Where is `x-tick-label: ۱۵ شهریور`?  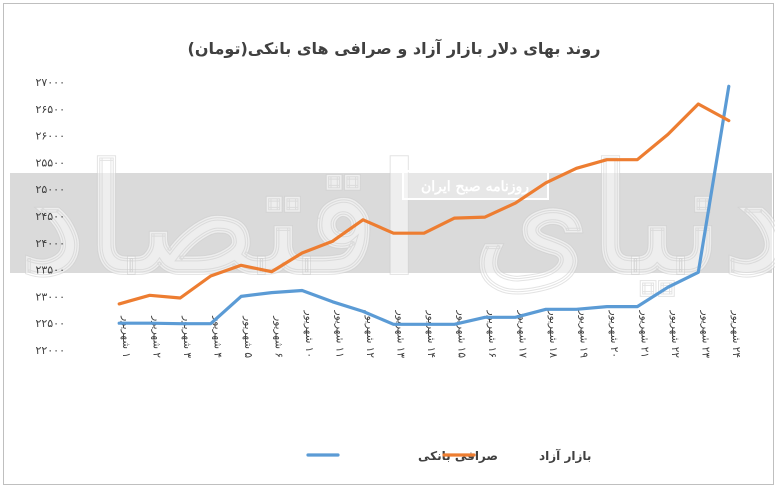 x-tick-label: ۱۵ شهریور is located at coordinates (461, 334).